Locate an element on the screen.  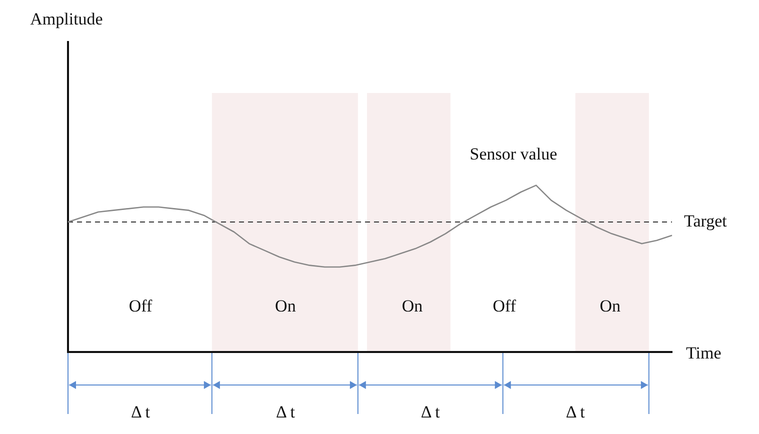
x-axis-title: Time is located at coordinates (704, 352).